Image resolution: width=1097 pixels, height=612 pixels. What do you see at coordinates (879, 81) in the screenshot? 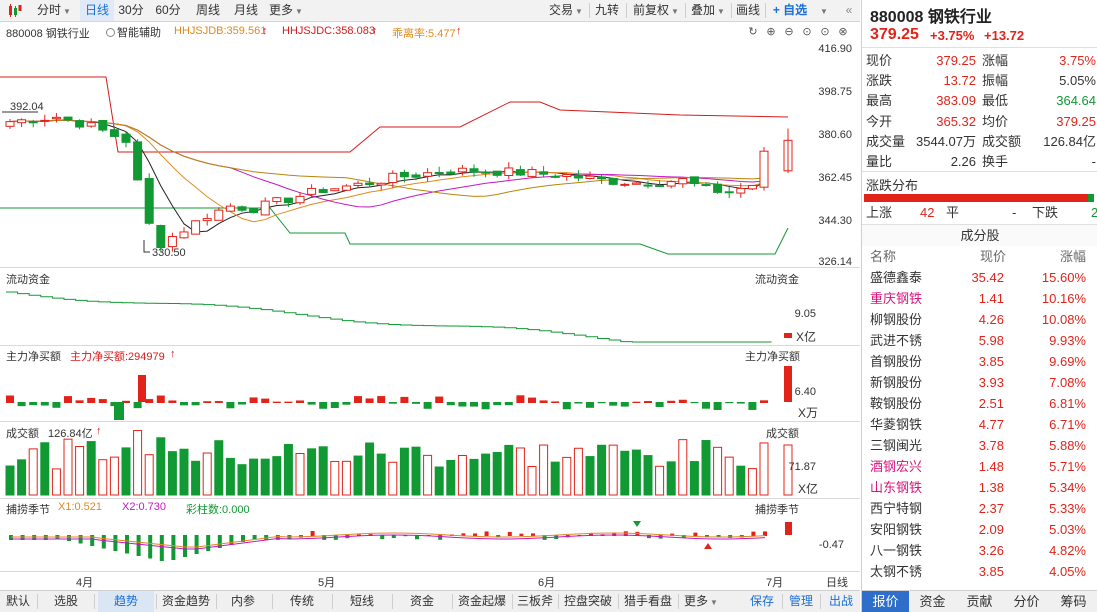
I see `quote-label: 涨跌` at bounding box center [879, 81].